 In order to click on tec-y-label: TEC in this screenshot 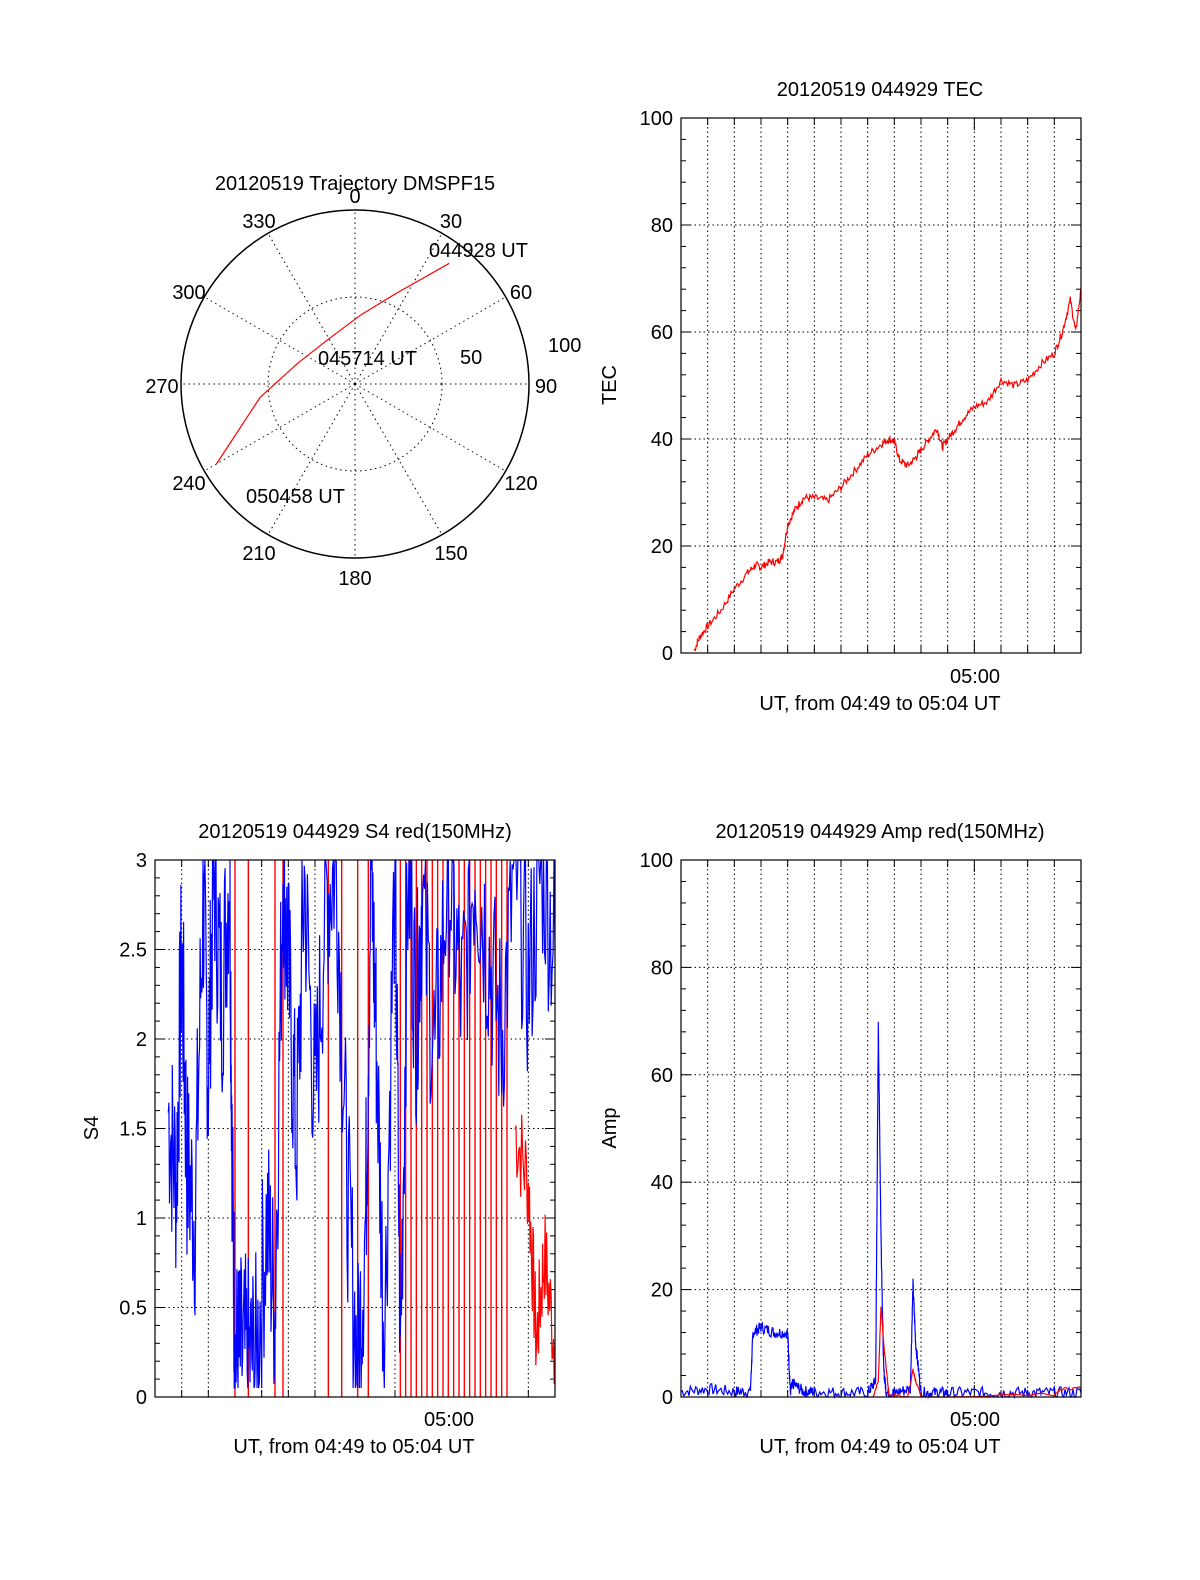, I will do `click(610, 385)`.